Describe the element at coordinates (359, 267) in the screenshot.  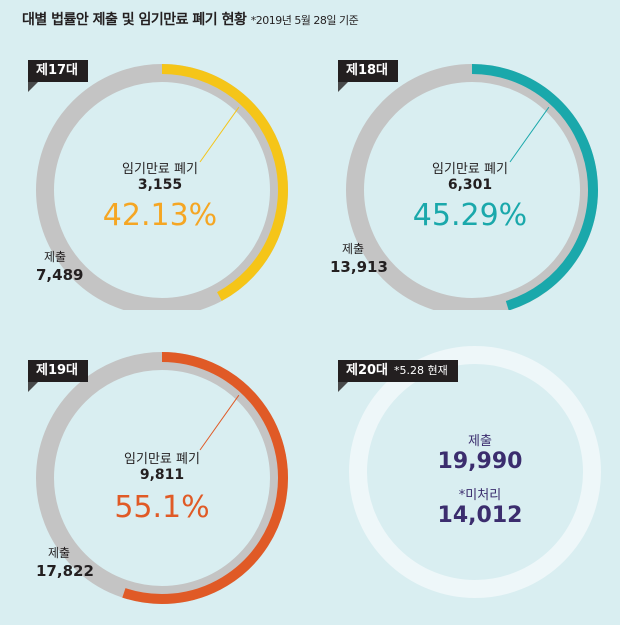
I see `submitted-value: 13,913` at that location.